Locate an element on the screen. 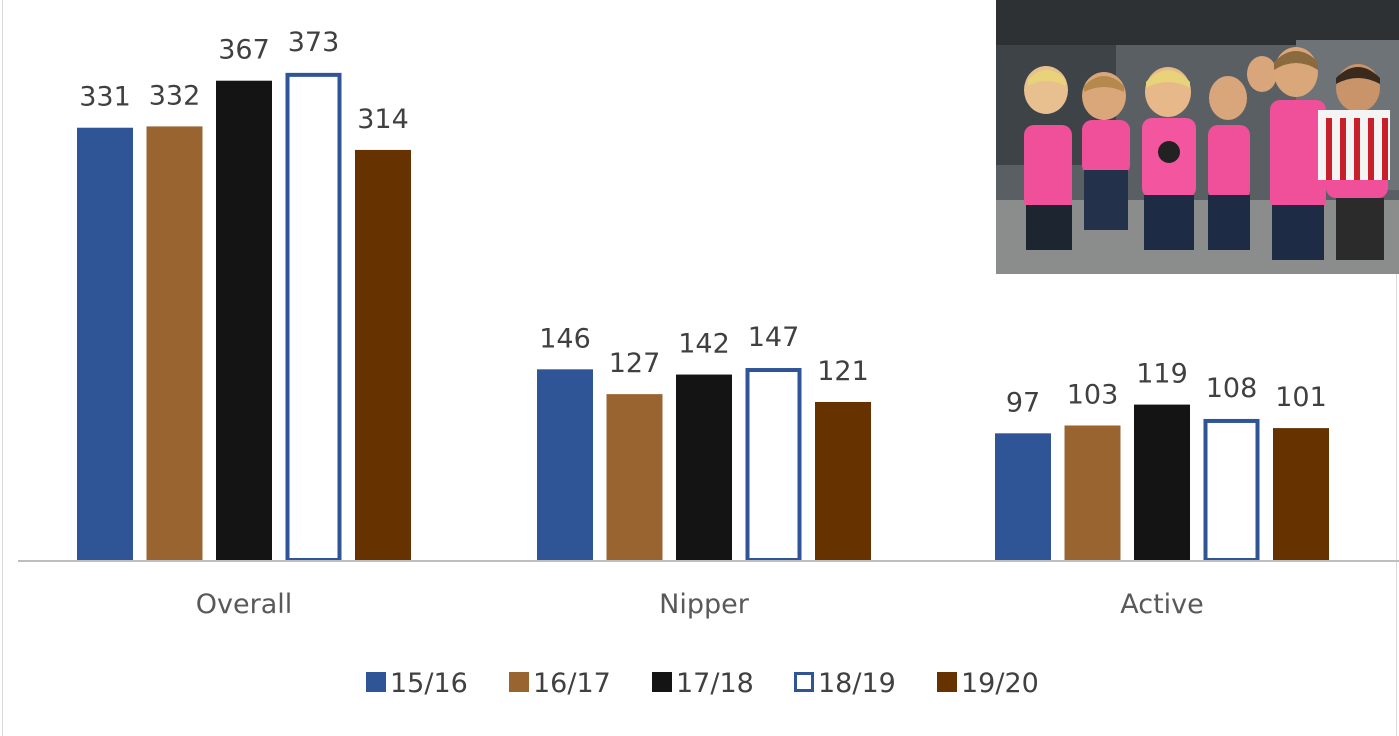  value-label-overall-15-16: 331 is located at coordinates (105, 97).